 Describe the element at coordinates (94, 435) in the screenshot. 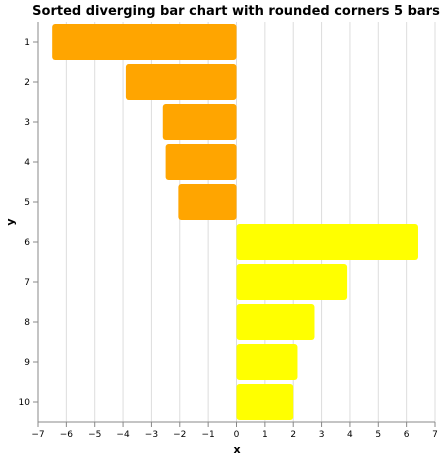

I see `x-tick-label: −5` at that location.